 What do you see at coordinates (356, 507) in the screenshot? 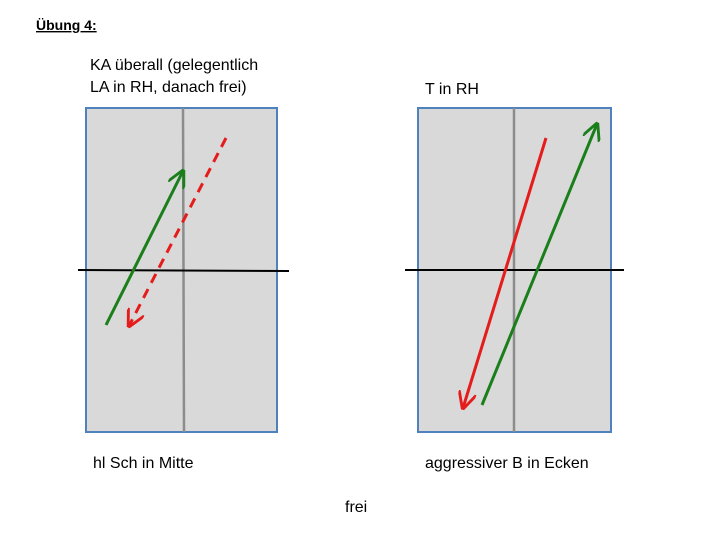
I see `note: frei` at bounding box center [356, 507].